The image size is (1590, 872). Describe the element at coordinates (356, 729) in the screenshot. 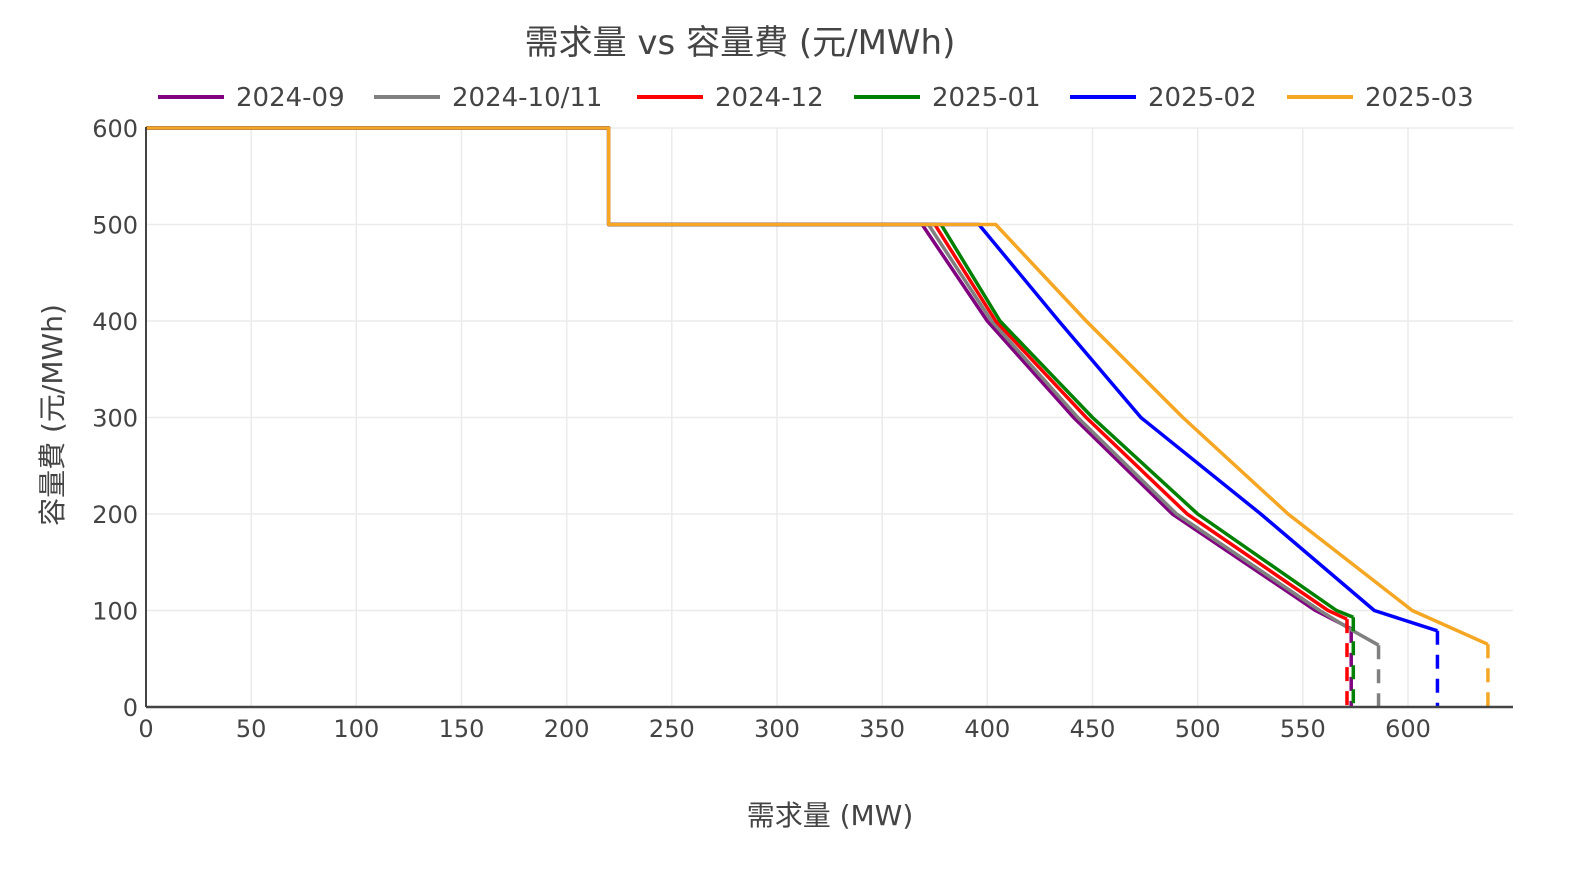

I see `x-tick-label: 100` at that location.